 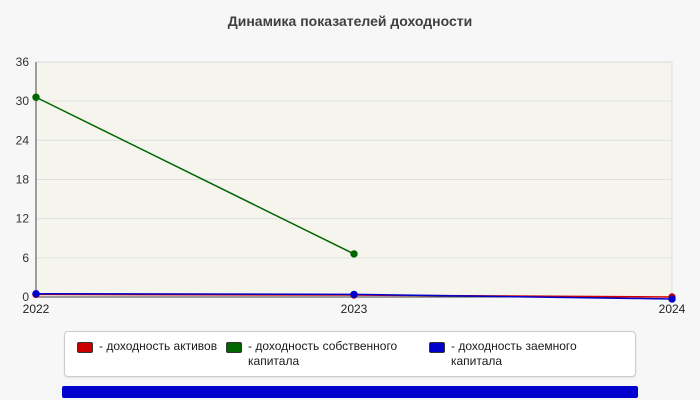 What do you see at coordinates (25, 297) in the screenshot?
I see `y-tick-label: 0` at bounding box center [25, 297].